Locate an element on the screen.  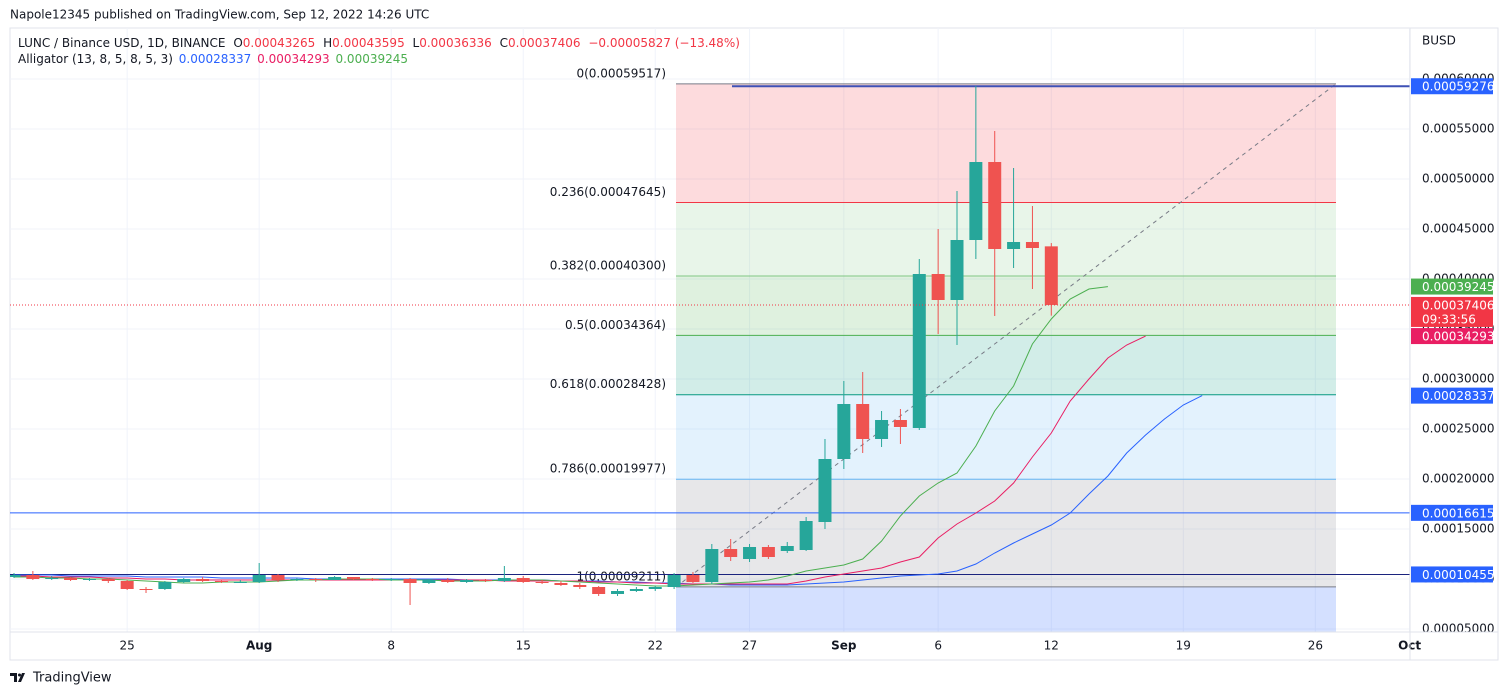
change: −0.00005827 (−13.48%) is located at coordinates (664, 43).